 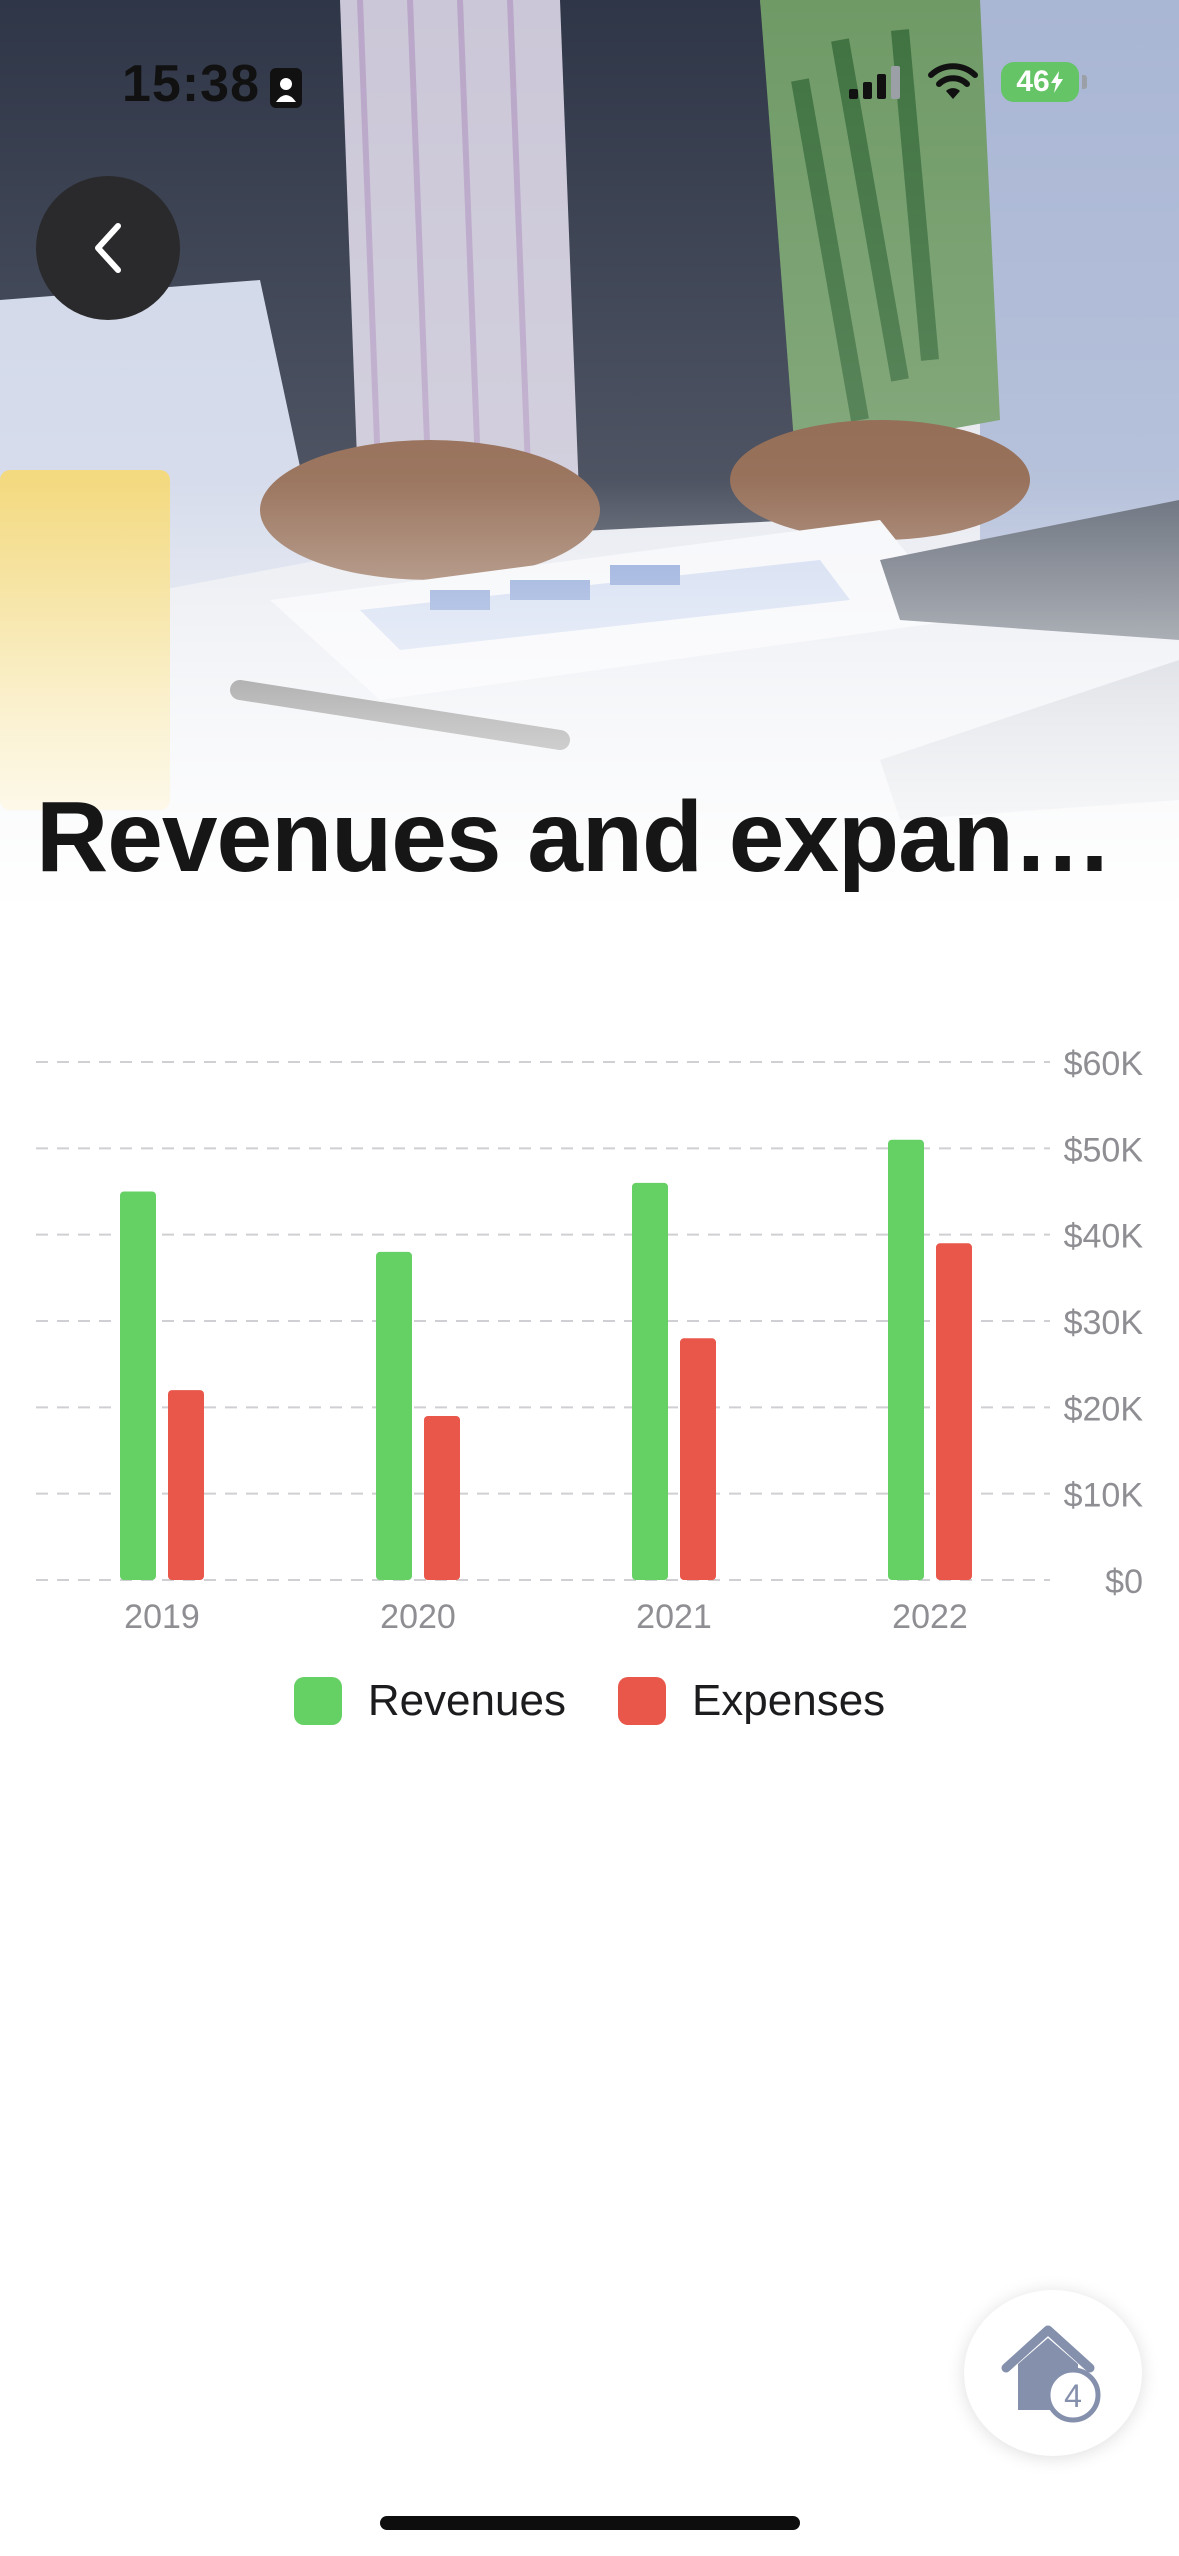 I want to click on legend-item-revenues: Revenues, so click(x=429, y=1701).